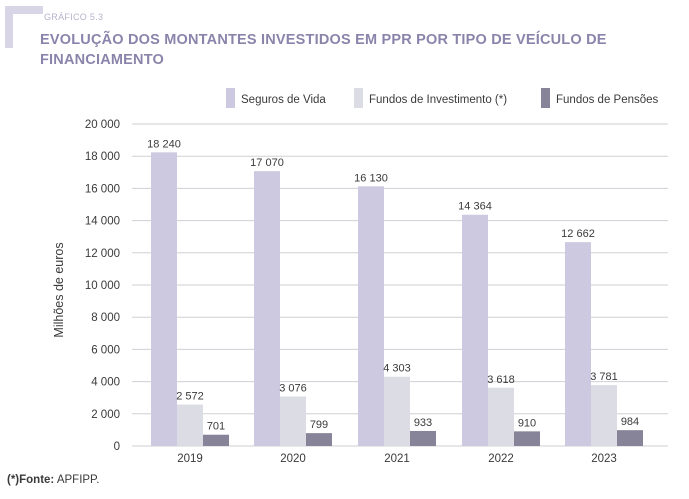 The width and height of the screenshot is (689, 499). I want to click on y-tick-label: 14 000, so click(102, 222).